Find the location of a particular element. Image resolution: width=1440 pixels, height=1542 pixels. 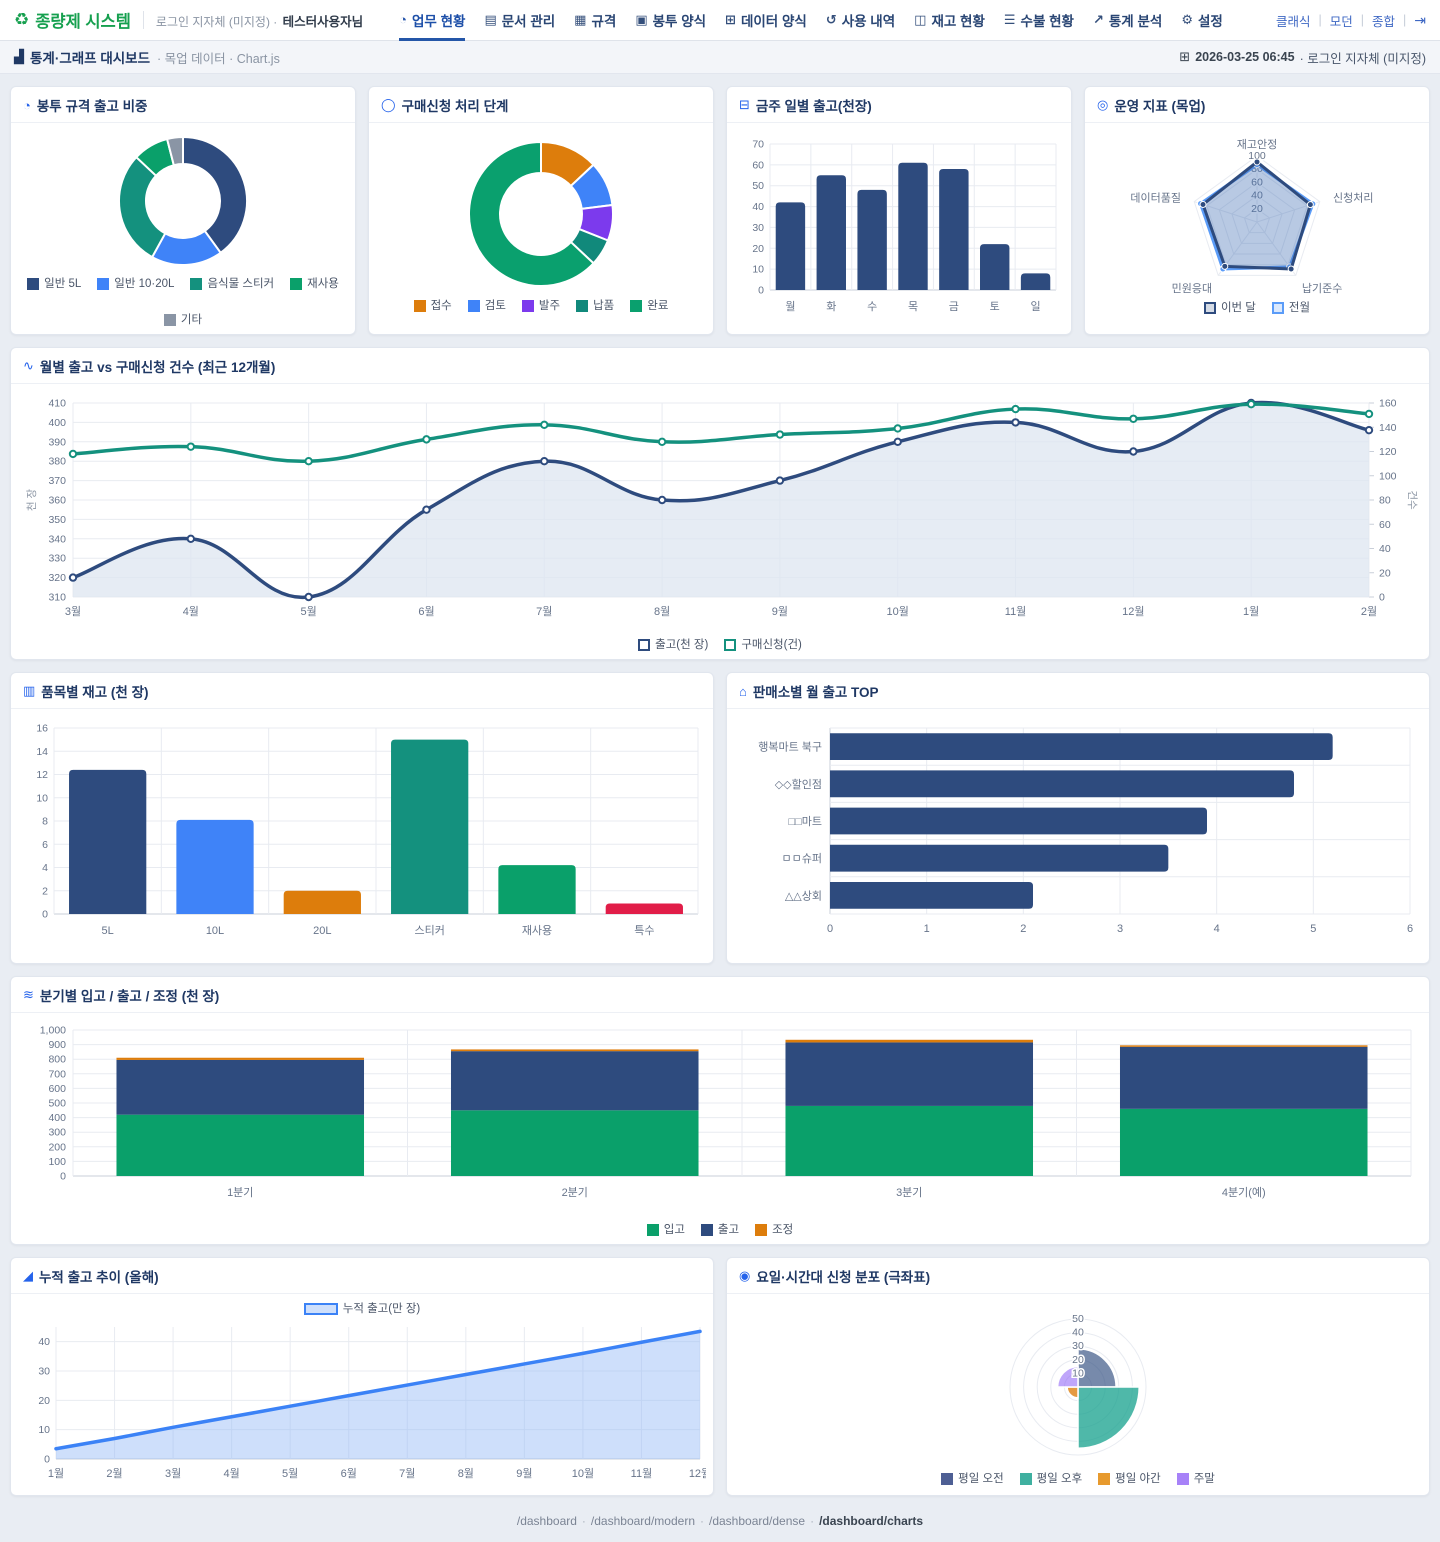

legend-item: 출고(천 장) is located at coordinates (673, 645).